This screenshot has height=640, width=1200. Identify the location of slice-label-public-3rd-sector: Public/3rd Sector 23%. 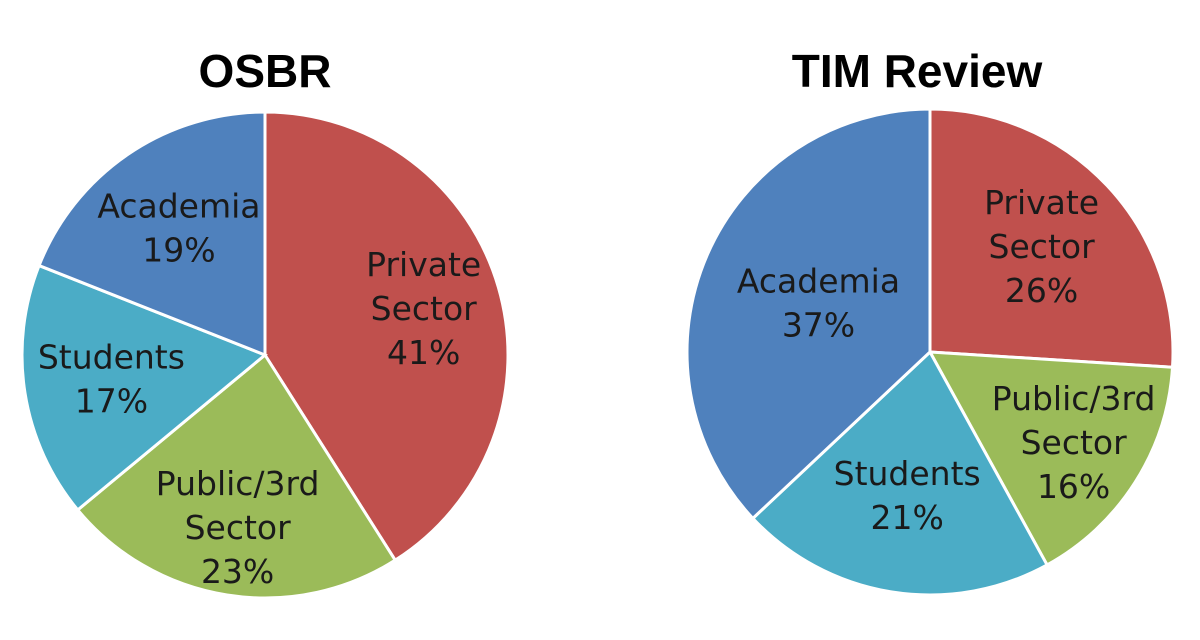
(238, 527).